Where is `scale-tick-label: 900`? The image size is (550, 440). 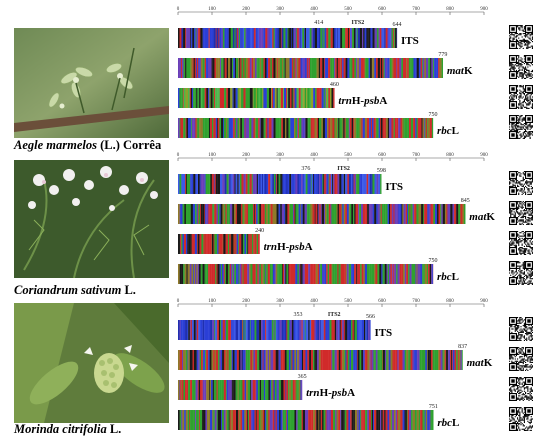 scale-tick-label: 900 is located at coordinates (484, 301).